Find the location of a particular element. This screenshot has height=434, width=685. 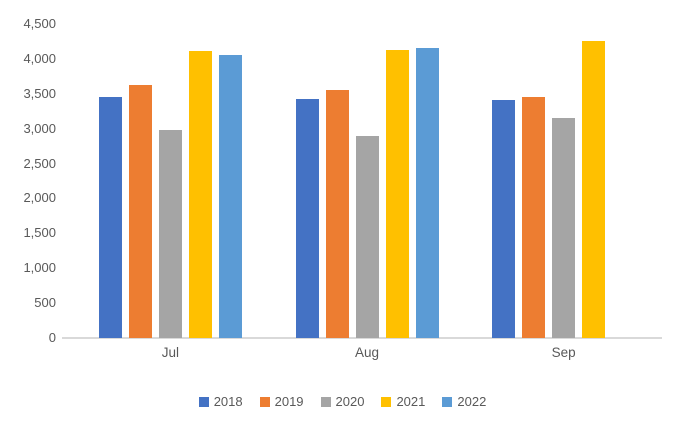

legend-item-2019: 2019 is located at coordinates (281, 401).